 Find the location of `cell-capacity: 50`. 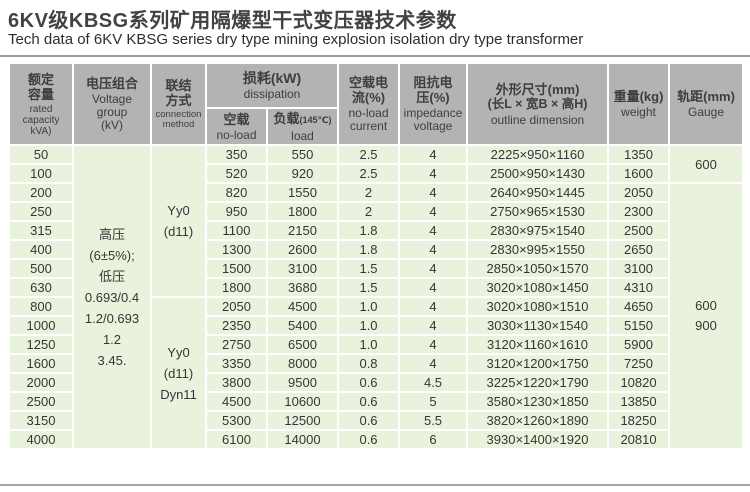

cell-capacity: 50 is located at coordinates (41, 154).